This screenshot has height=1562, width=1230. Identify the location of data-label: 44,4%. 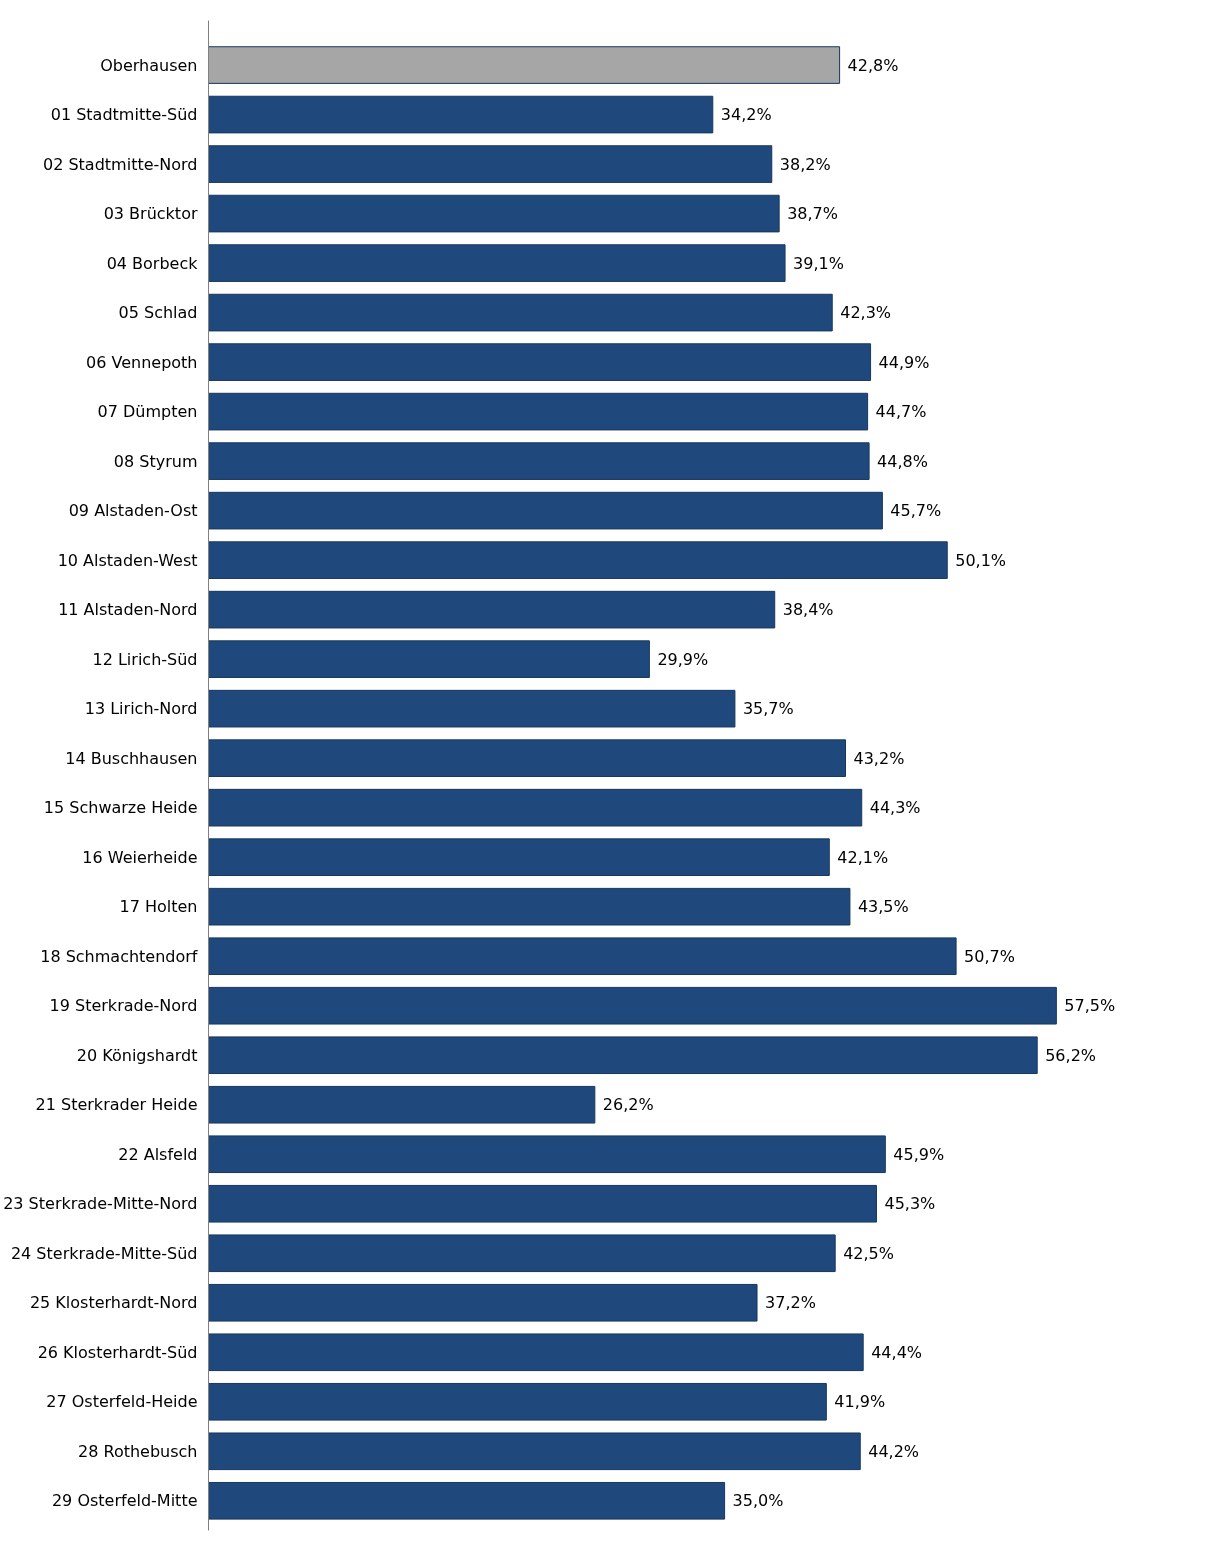
(897, 1352).